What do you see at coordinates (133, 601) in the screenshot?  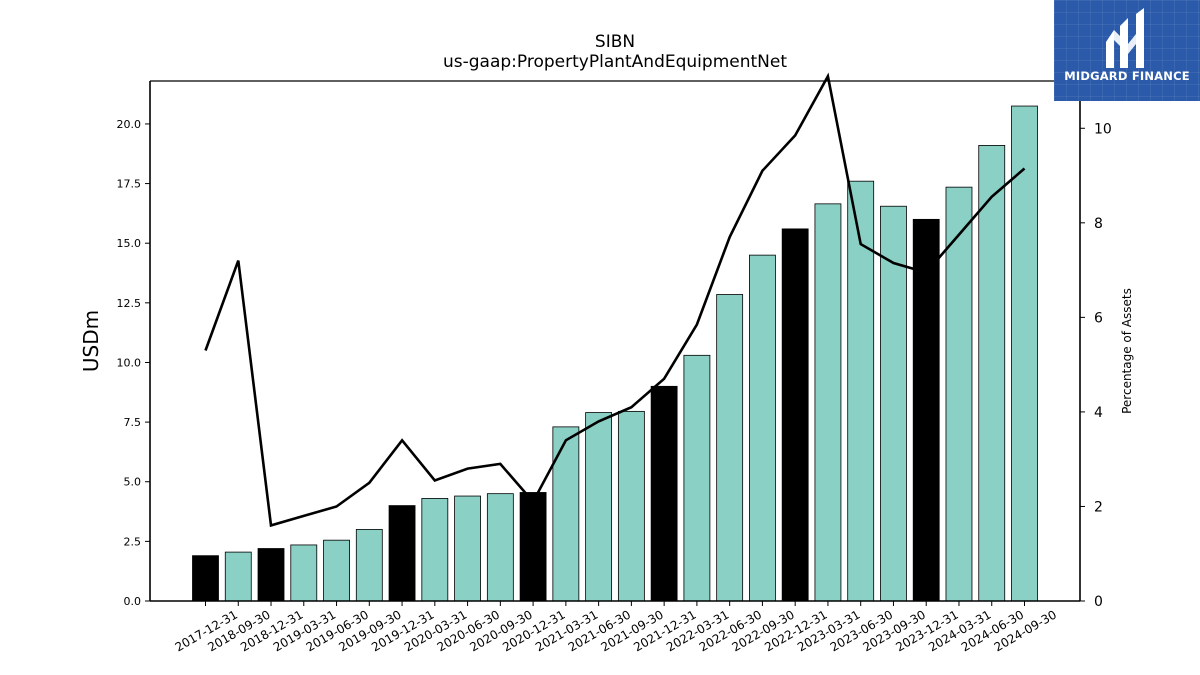 I see `y-tick-label: 0.0` at bounding box center [133, 601].